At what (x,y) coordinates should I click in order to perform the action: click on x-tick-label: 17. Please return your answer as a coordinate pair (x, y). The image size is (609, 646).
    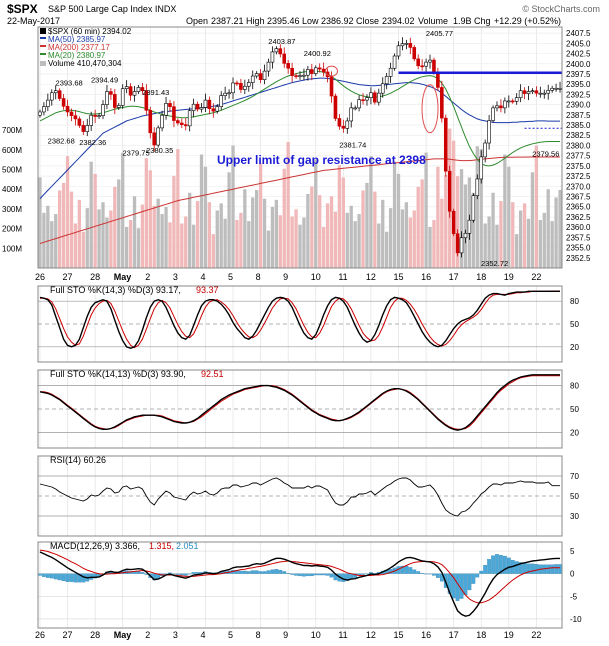
    Looking at the image, I should click on (454, 277).